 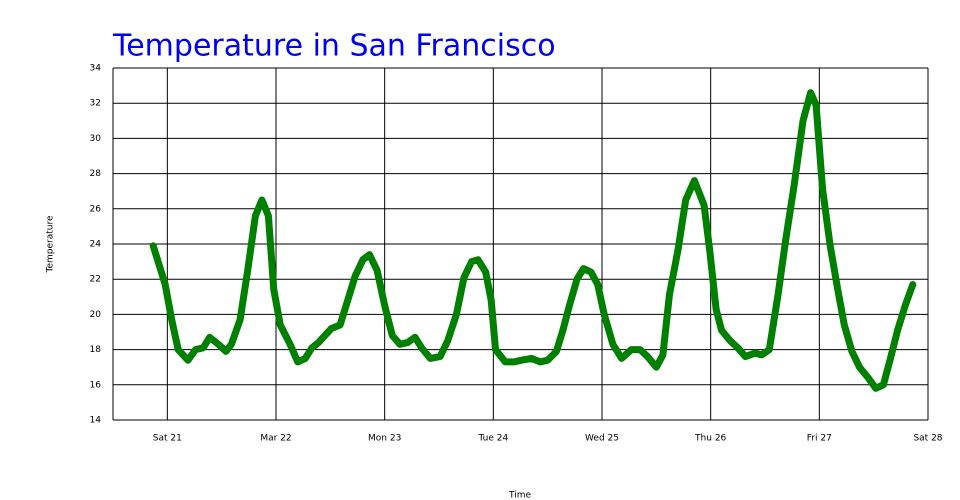 I want to click on x-tick-label: Sat 28, so click(x=927, y=439).